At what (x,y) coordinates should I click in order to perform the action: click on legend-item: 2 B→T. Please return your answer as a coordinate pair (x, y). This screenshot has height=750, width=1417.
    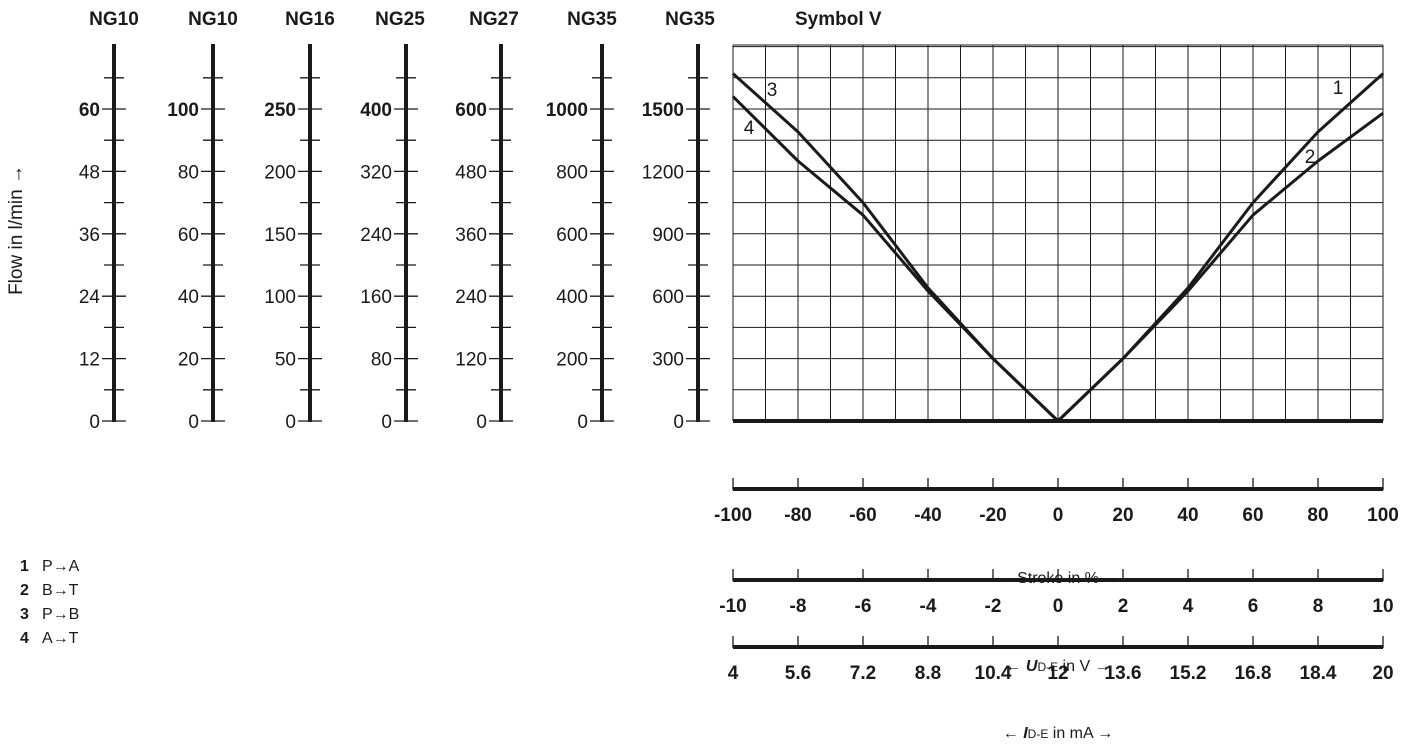
    Looking at the image, I should click on (49, 591).